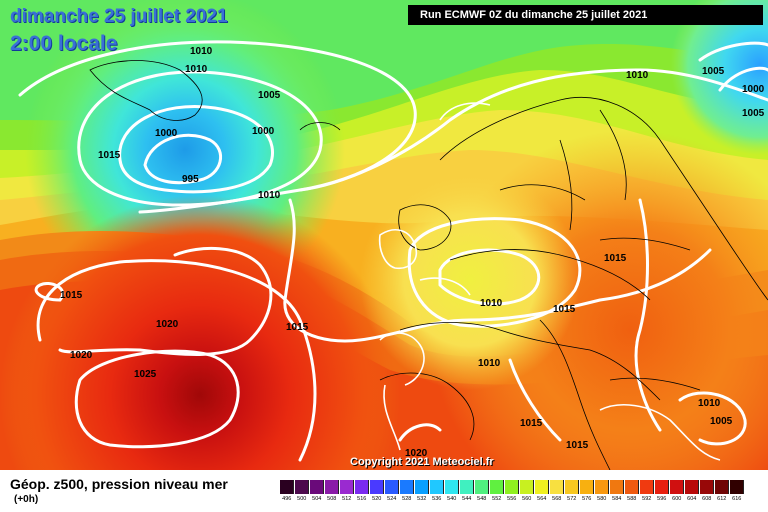 This screenshot has width=768, height=512. Describe the element at coordinates (662, 499) in the screenshot. I see `scale-tick-label: 596` at that location.